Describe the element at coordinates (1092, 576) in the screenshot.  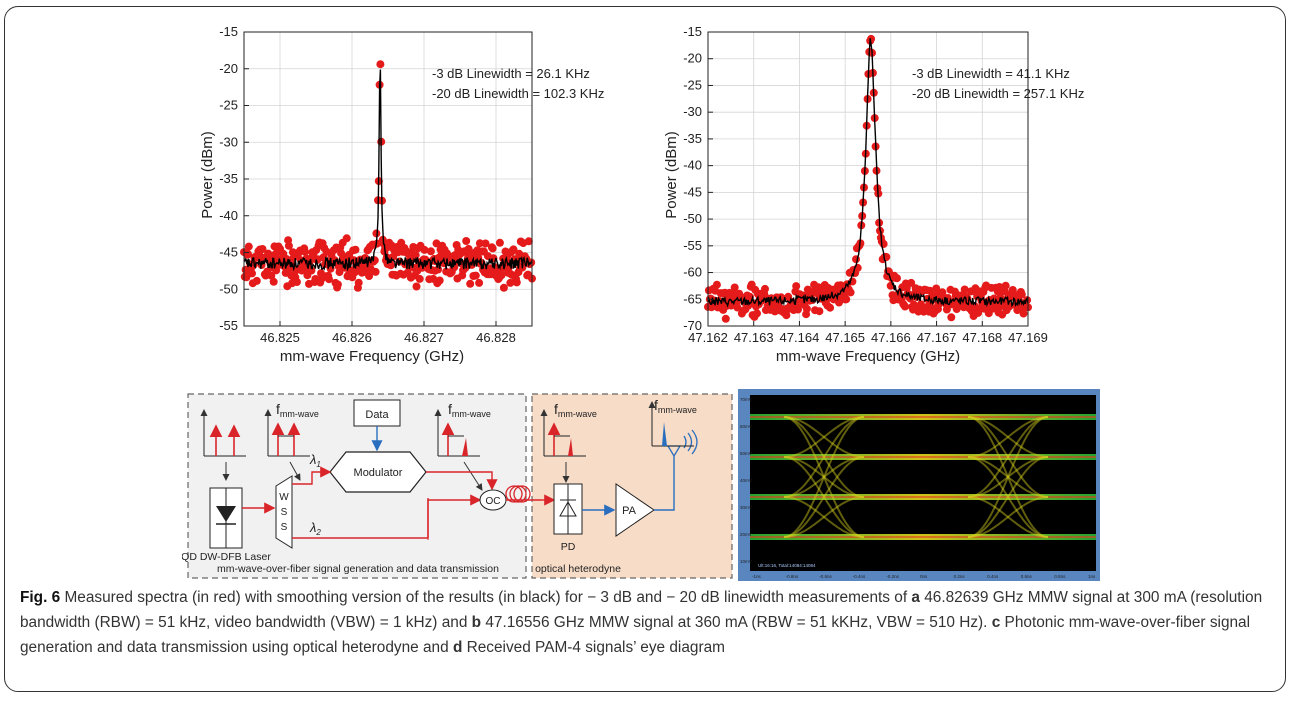
I see `eye-x-tick: 1ns` at that location.